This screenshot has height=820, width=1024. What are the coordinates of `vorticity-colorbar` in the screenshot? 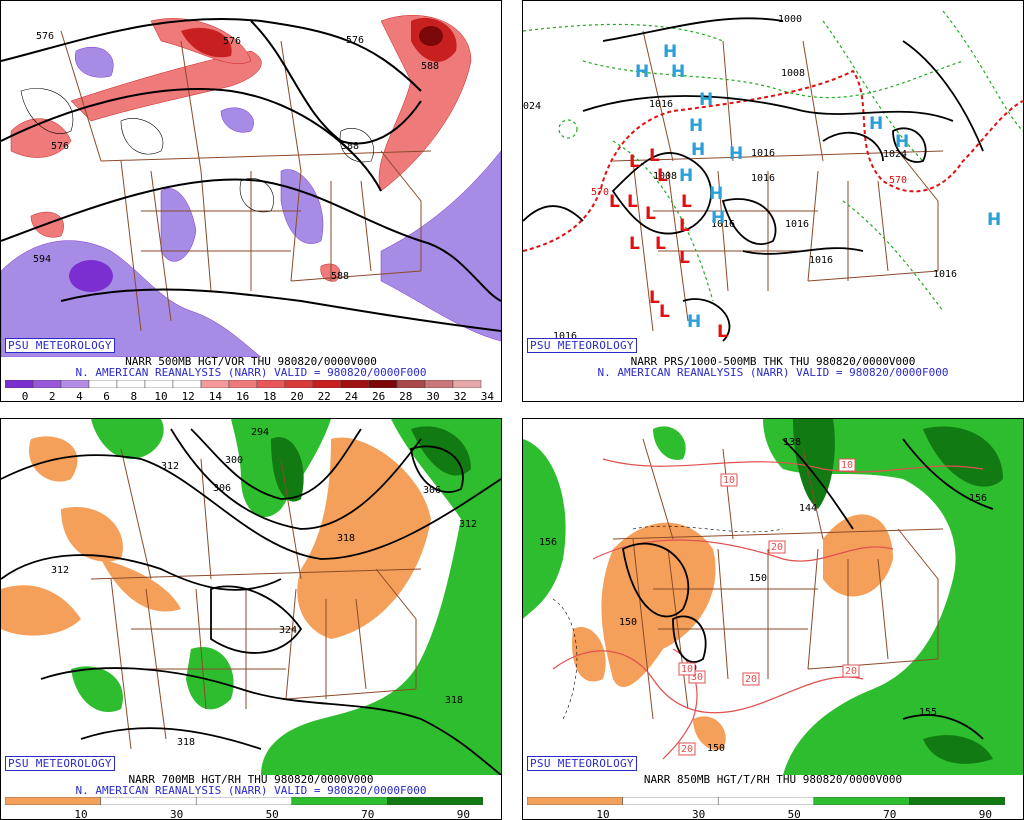 It's located at (243, 384).